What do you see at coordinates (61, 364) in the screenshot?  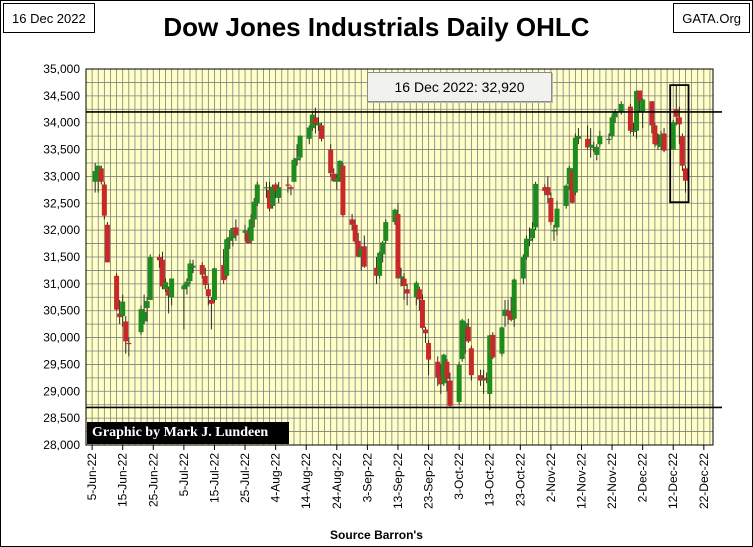 I see `y-tick-label: 29,500` at bounding box center [61, 364].